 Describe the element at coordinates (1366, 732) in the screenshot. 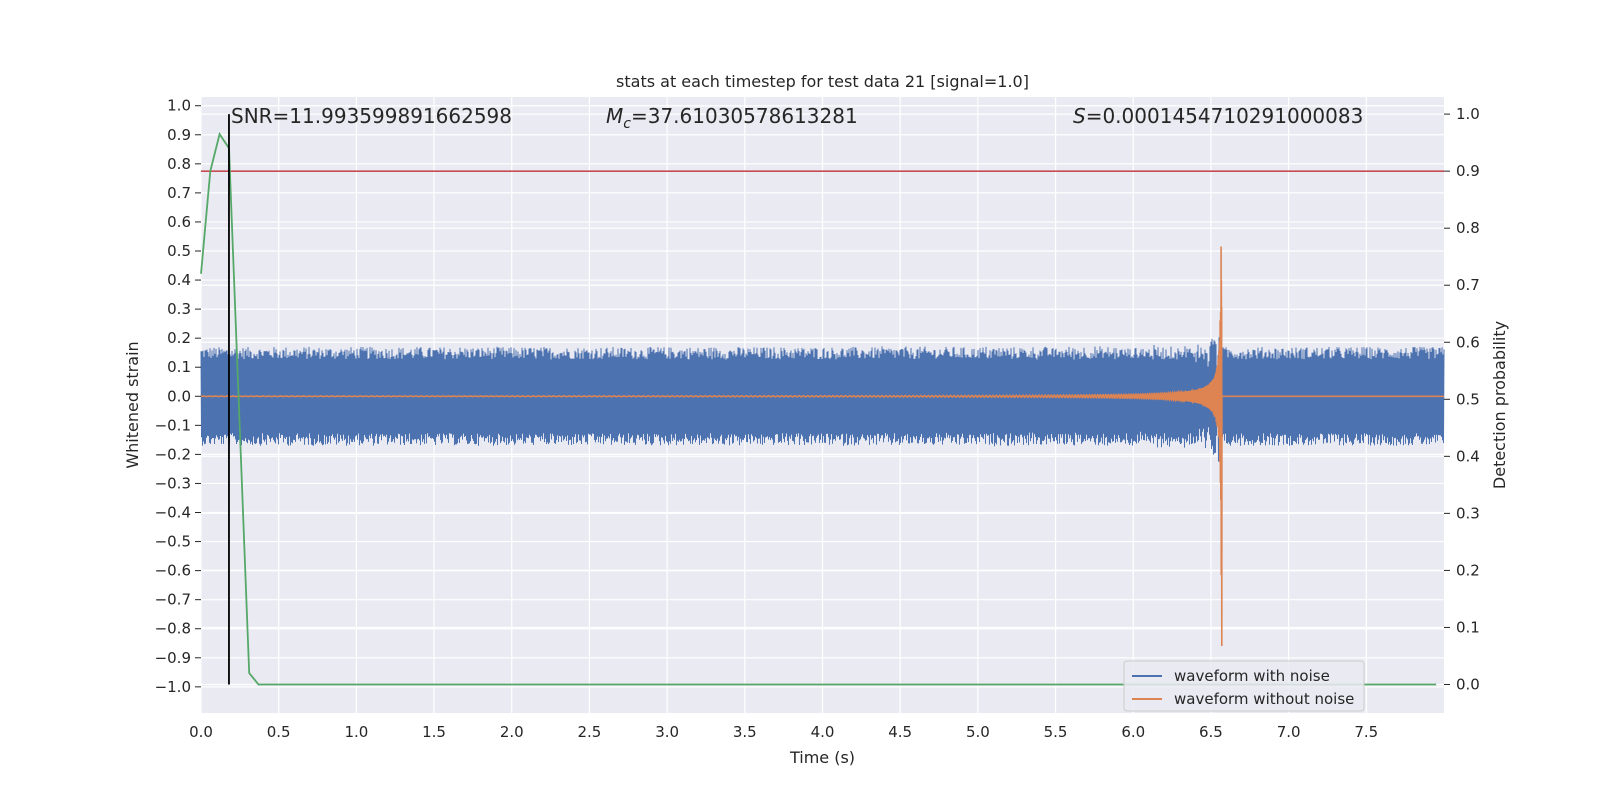

I see `x-tick-label: 7.5` at that location.